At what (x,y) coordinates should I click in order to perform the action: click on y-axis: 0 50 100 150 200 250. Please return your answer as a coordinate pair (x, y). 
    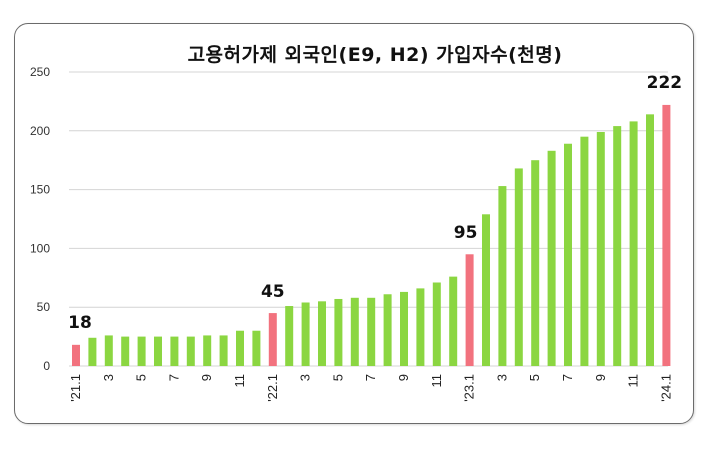
    Looking at the image, I should click on (40, 219).